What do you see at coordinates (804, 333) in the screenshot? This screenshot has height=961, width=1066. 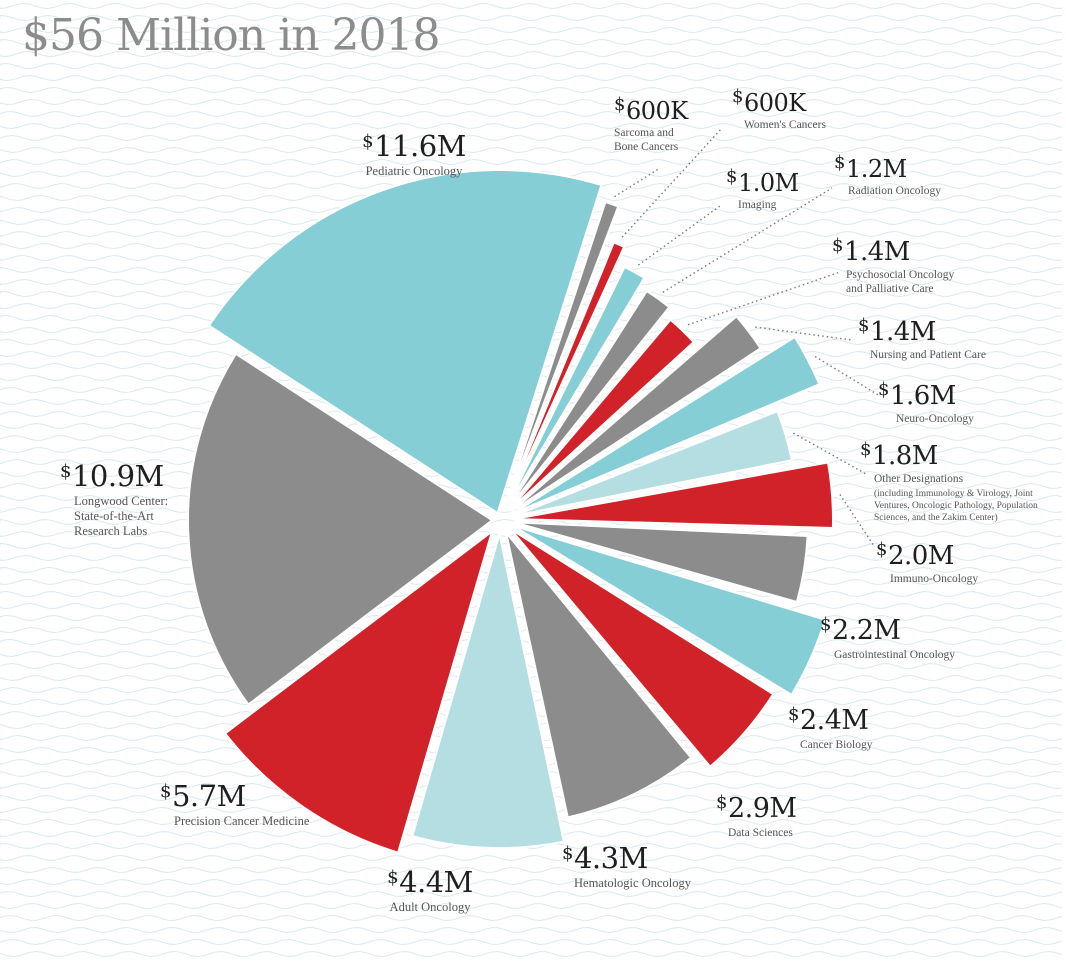 I see `leader-line-nursing-and-patient-care` at bounding box center [804, 333].